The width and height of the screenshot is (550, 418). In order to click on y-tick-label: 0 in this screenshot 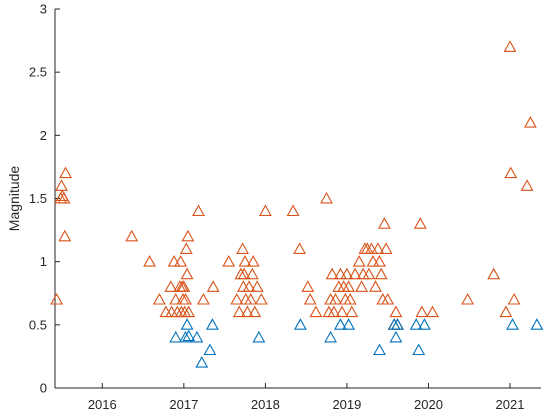, I will do `click(43, 388)`.